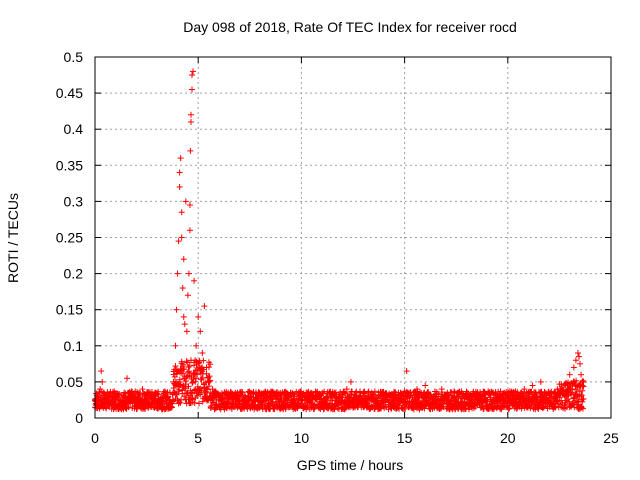  Describe the element at coordinates (69, 93) in the screenshot. I see `y-tick-label: 0.45` at that location.